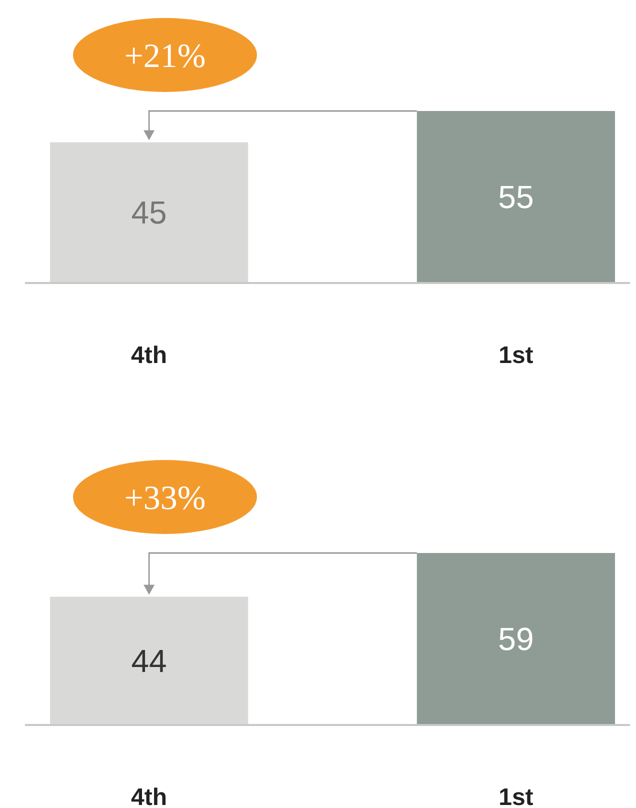 The image size is (636, 808). What do you see at coordinates (165, 498) in the screenshot?
I see `text: +33%` at bounding box center [165, 498].